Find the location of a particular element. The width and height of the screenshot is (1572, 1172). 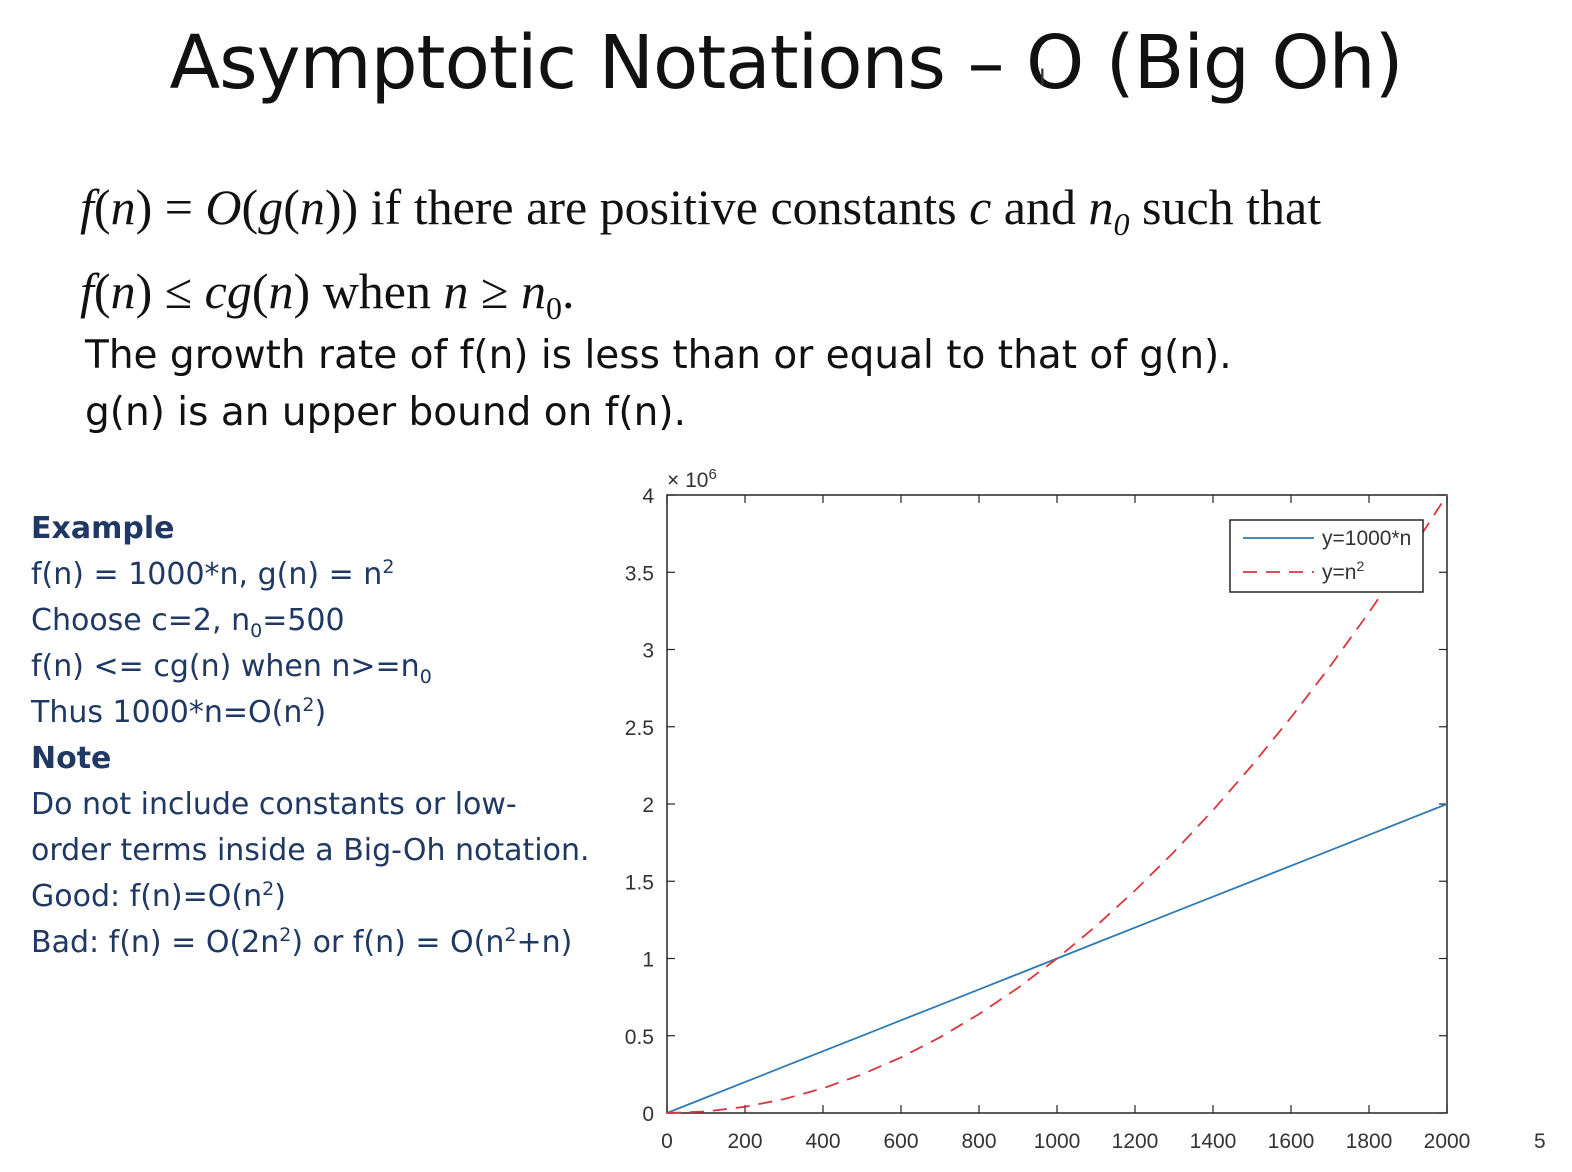

chart-legend: y=1000*n y=n2 is located at coordinates (1326, 556).